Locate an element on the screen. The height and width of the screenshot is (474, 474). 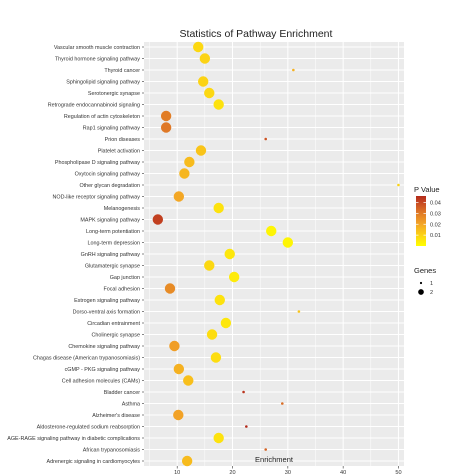
x-axis-tick-label: 50 is located at coordinates (398, 472).